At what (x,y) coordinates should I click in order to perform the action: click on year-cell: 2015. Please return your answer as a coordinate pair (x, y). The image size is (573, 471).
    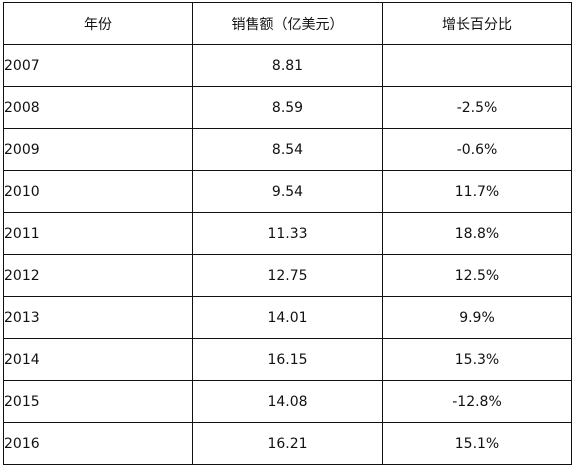
    Looking at the image, I should click on (98, 401).